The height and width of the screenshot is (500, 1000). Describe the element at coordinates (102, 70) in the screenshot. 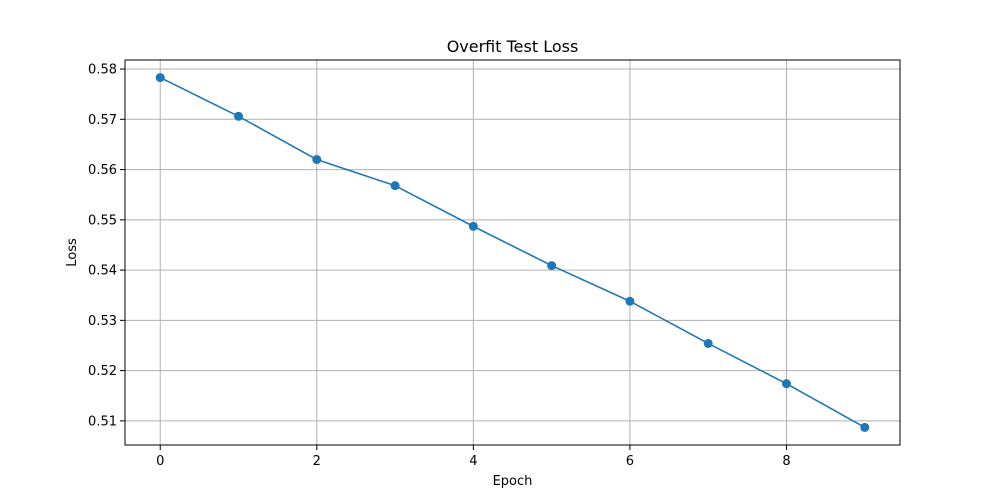

I see `y-tick-label: 0.58` at that location.